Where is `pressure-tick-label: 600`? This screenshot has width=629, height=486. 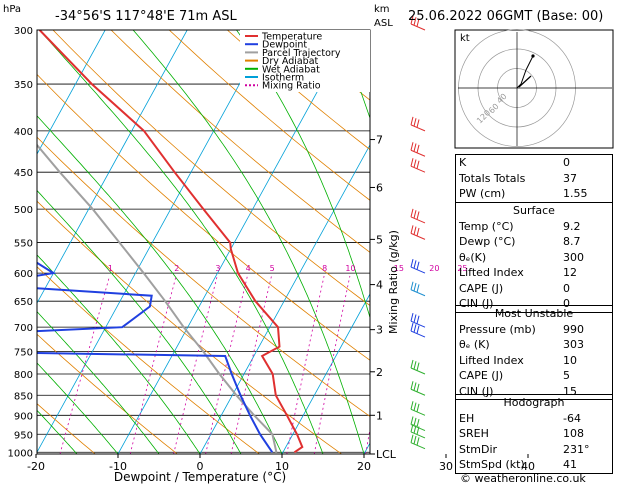
pressure-tick-label: 600 is located at coordinates (23, 274).